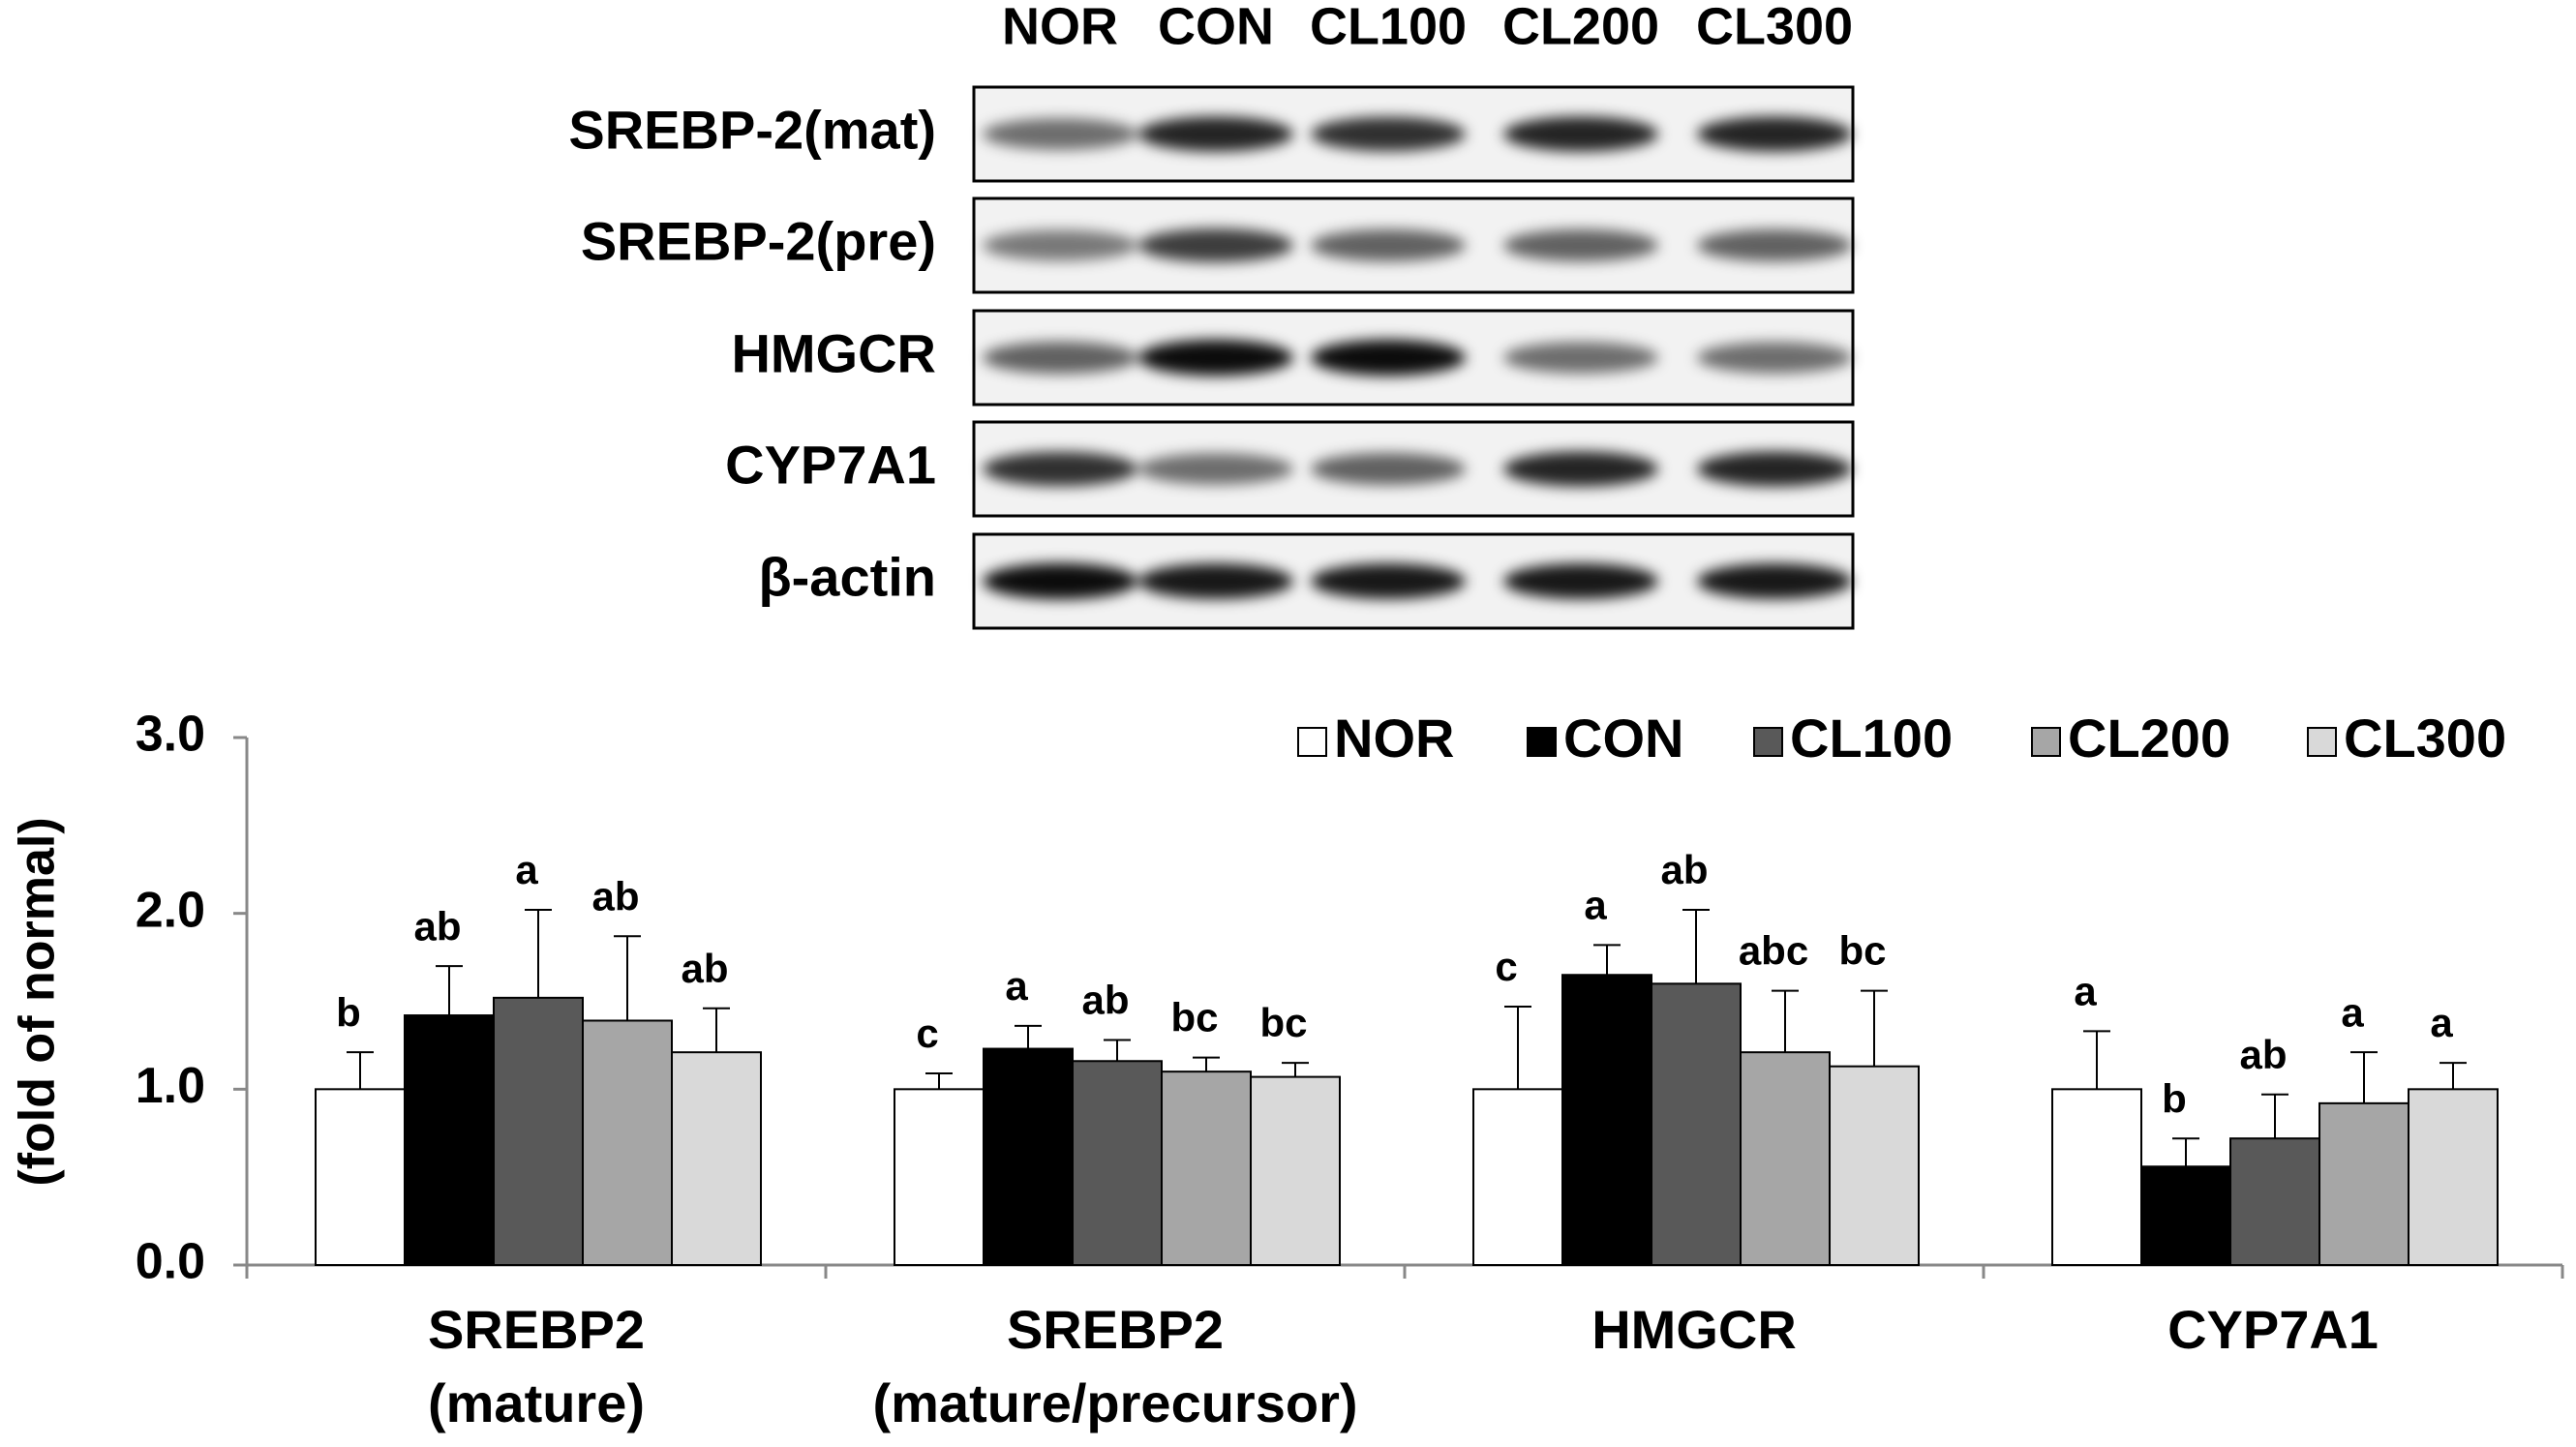 The image size is (2576, 1447). Describe the element at coordinates (1774, 27) in the screenshot. I see `lane-label: CL300` at that location.